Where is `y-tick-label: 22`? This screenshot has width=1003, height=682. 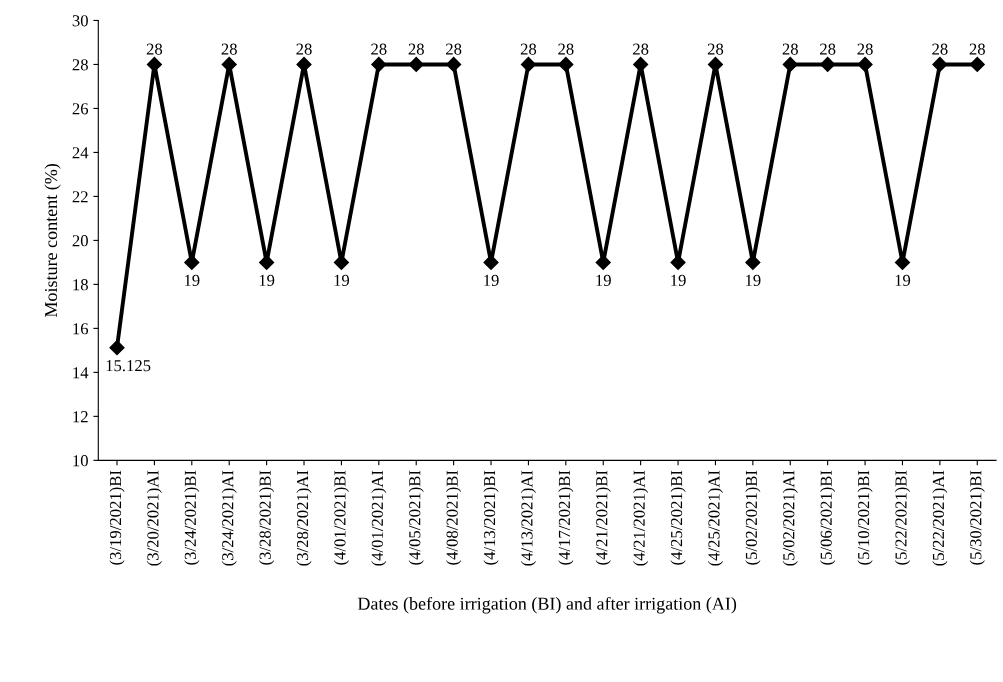
y-tick-label: 22 is located at coordinates (80, 197).